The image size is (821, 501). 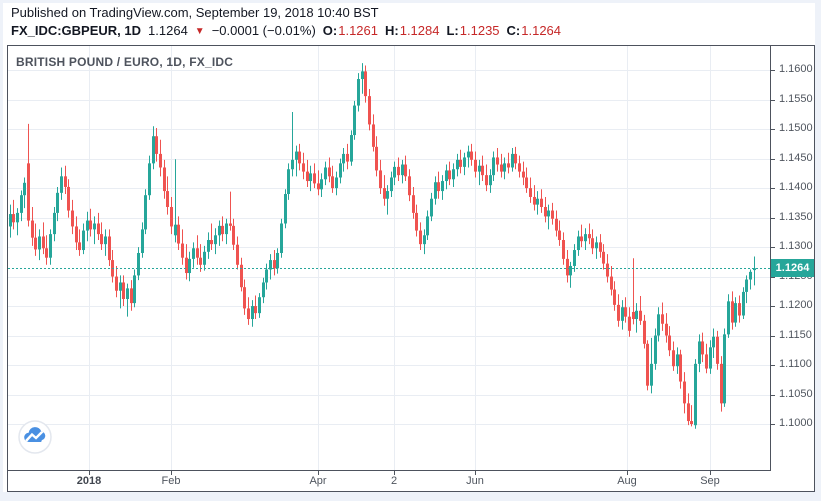 I want to click on price-axis-label: 1.1300, so click(x=796, y=246).